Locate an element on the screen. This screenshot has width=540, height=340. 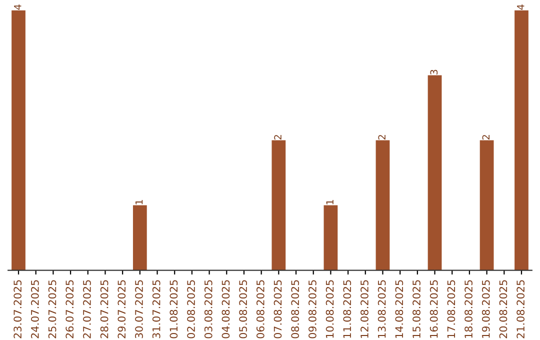
x-tick-label: 05.08.2025 is located at coordinates (243, 309).